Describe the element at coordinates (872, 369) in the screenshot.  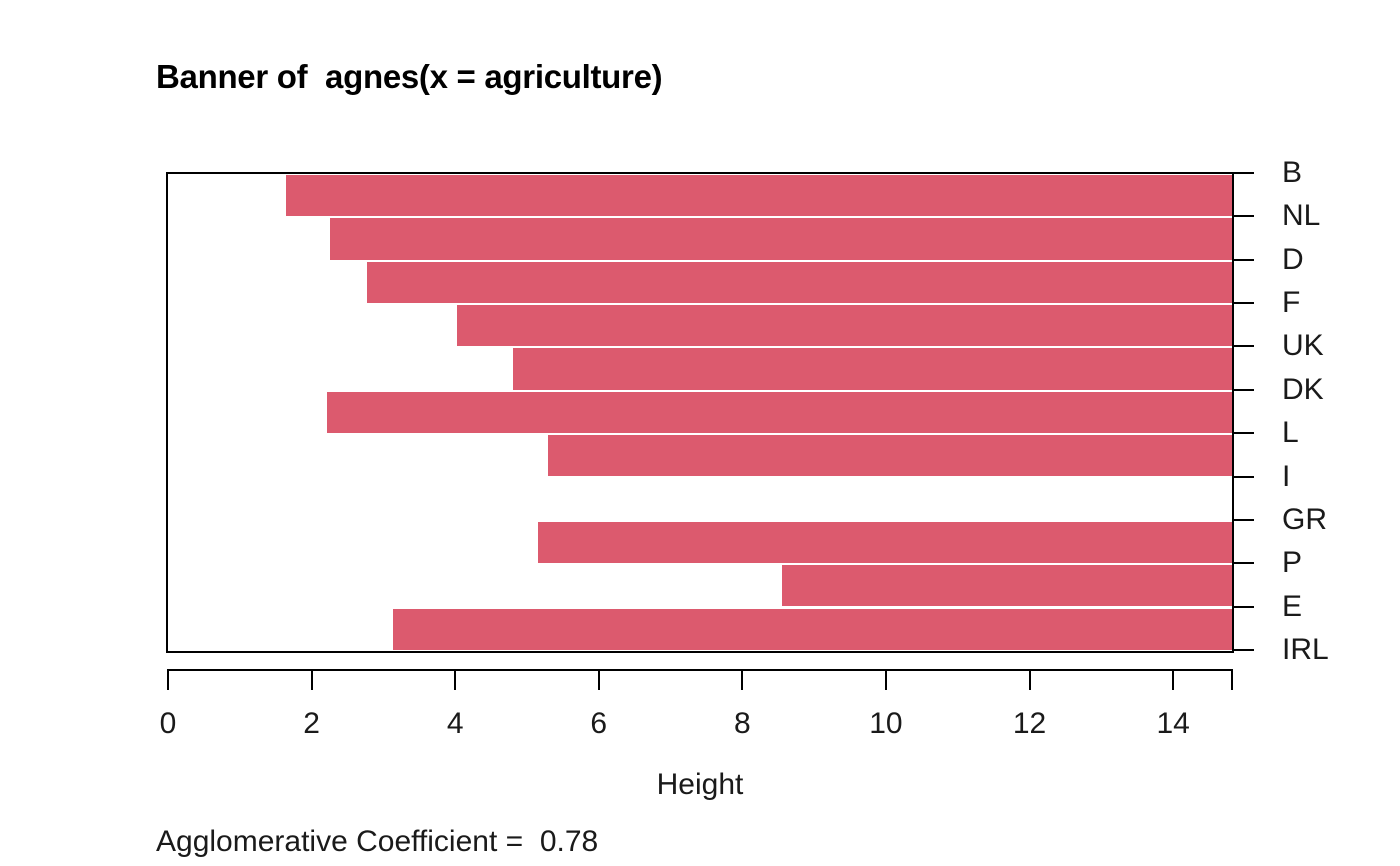
I see `banner-bar-UK-DK` at that location.